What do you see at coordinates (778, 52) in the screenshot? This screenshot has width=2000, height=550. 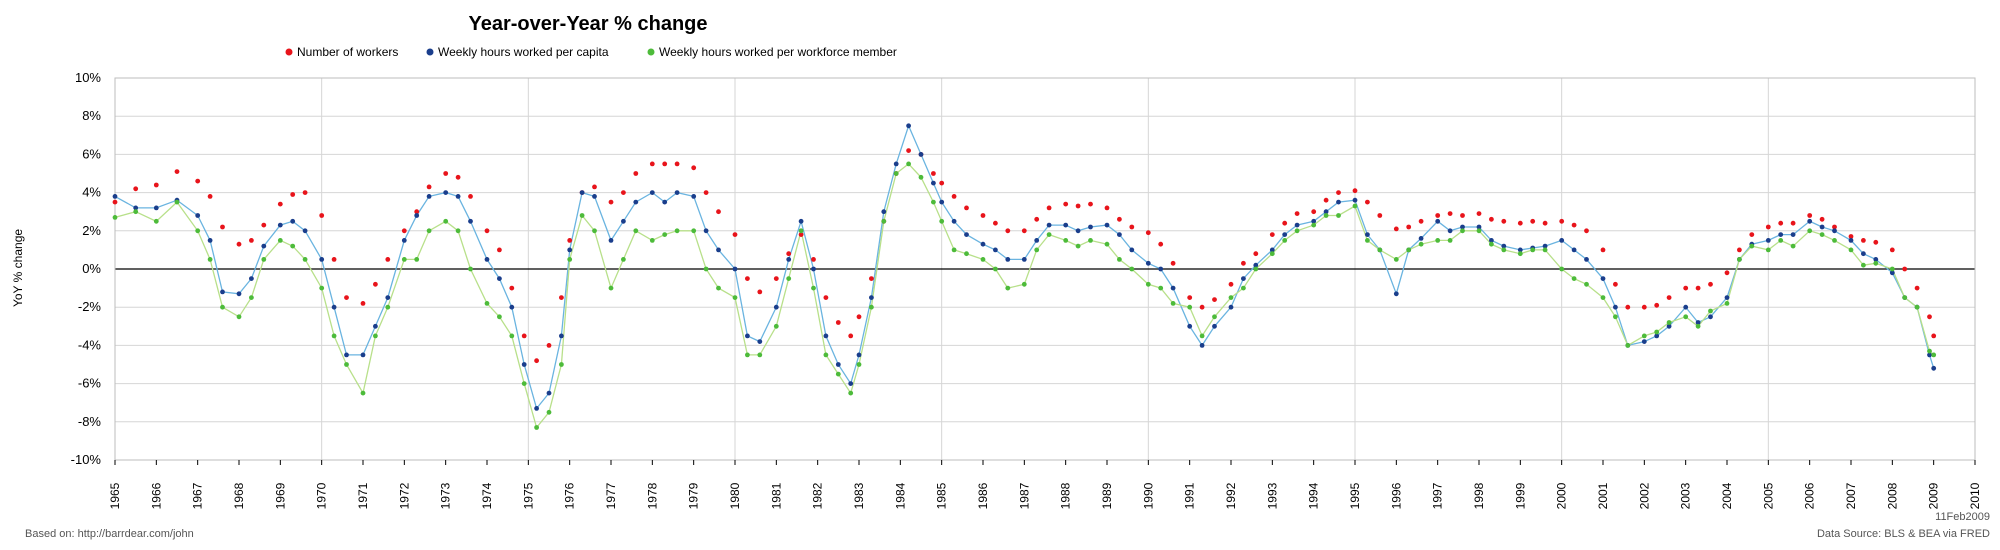 I see `legend-label: Weekly hours worked per workforce member` at bounding box center [778, 52].